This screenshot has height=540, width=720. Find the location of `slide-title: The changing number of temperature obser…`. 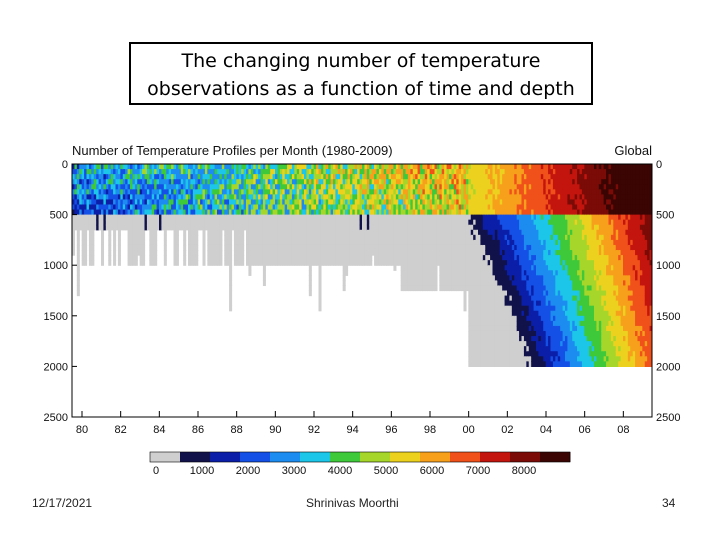

slide-title: The changing number of temperature obser… is located at coordinates (361, 73).